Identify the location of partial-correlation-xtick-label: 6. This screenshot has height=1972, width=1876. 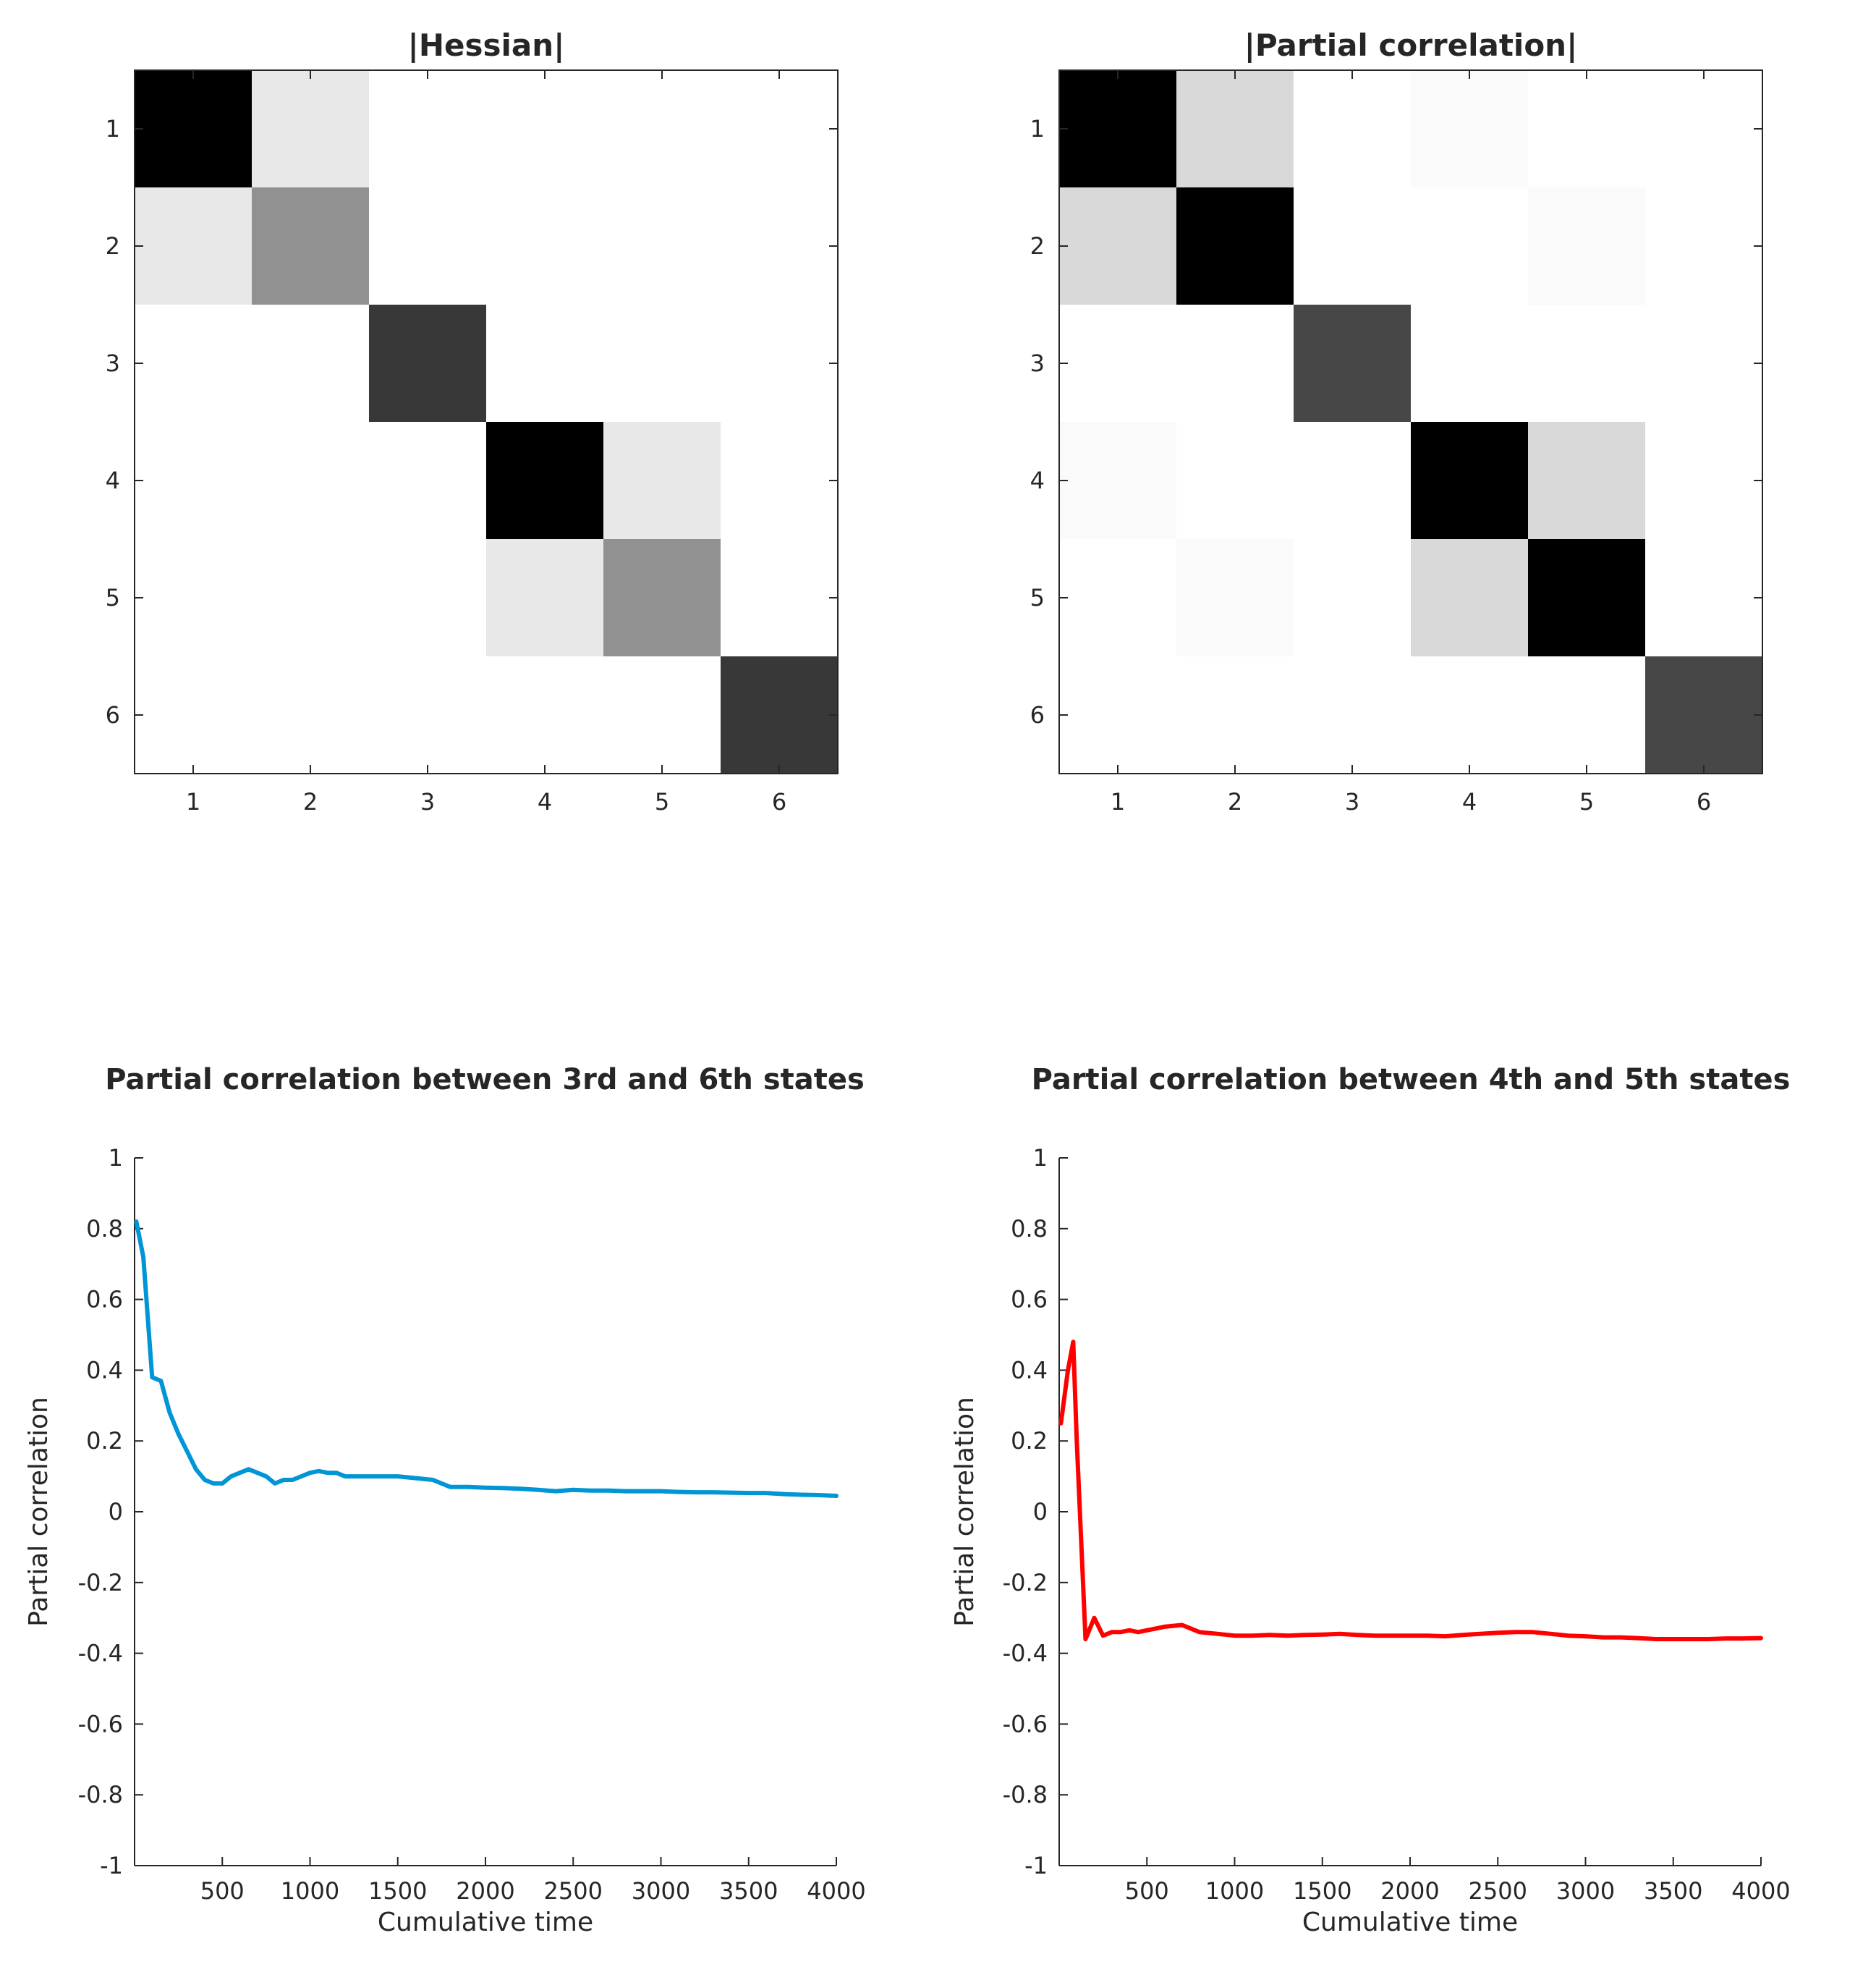
(1704, 802).